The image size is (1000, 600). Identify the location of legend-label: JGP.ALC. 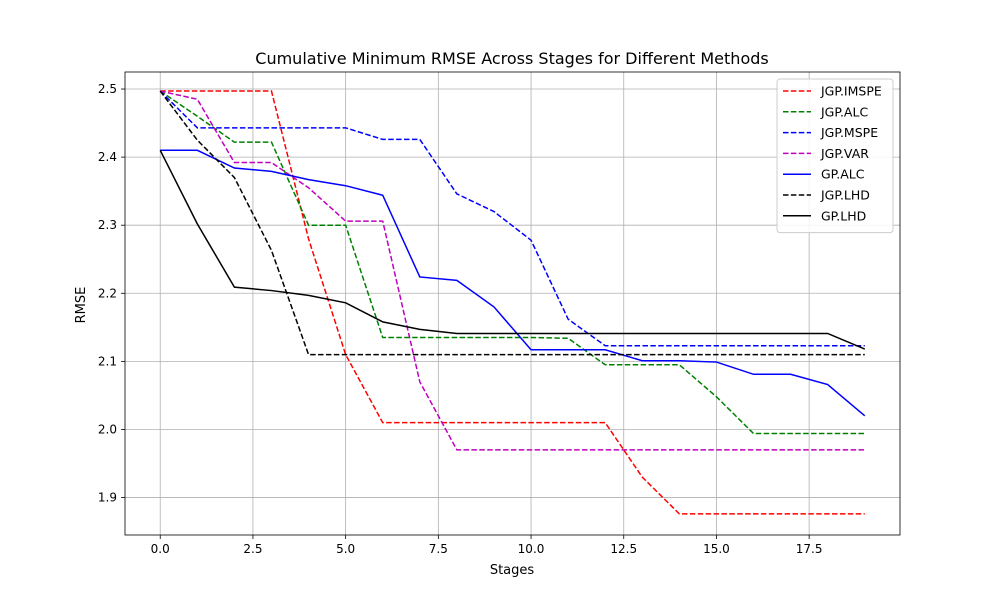
(844, 111).